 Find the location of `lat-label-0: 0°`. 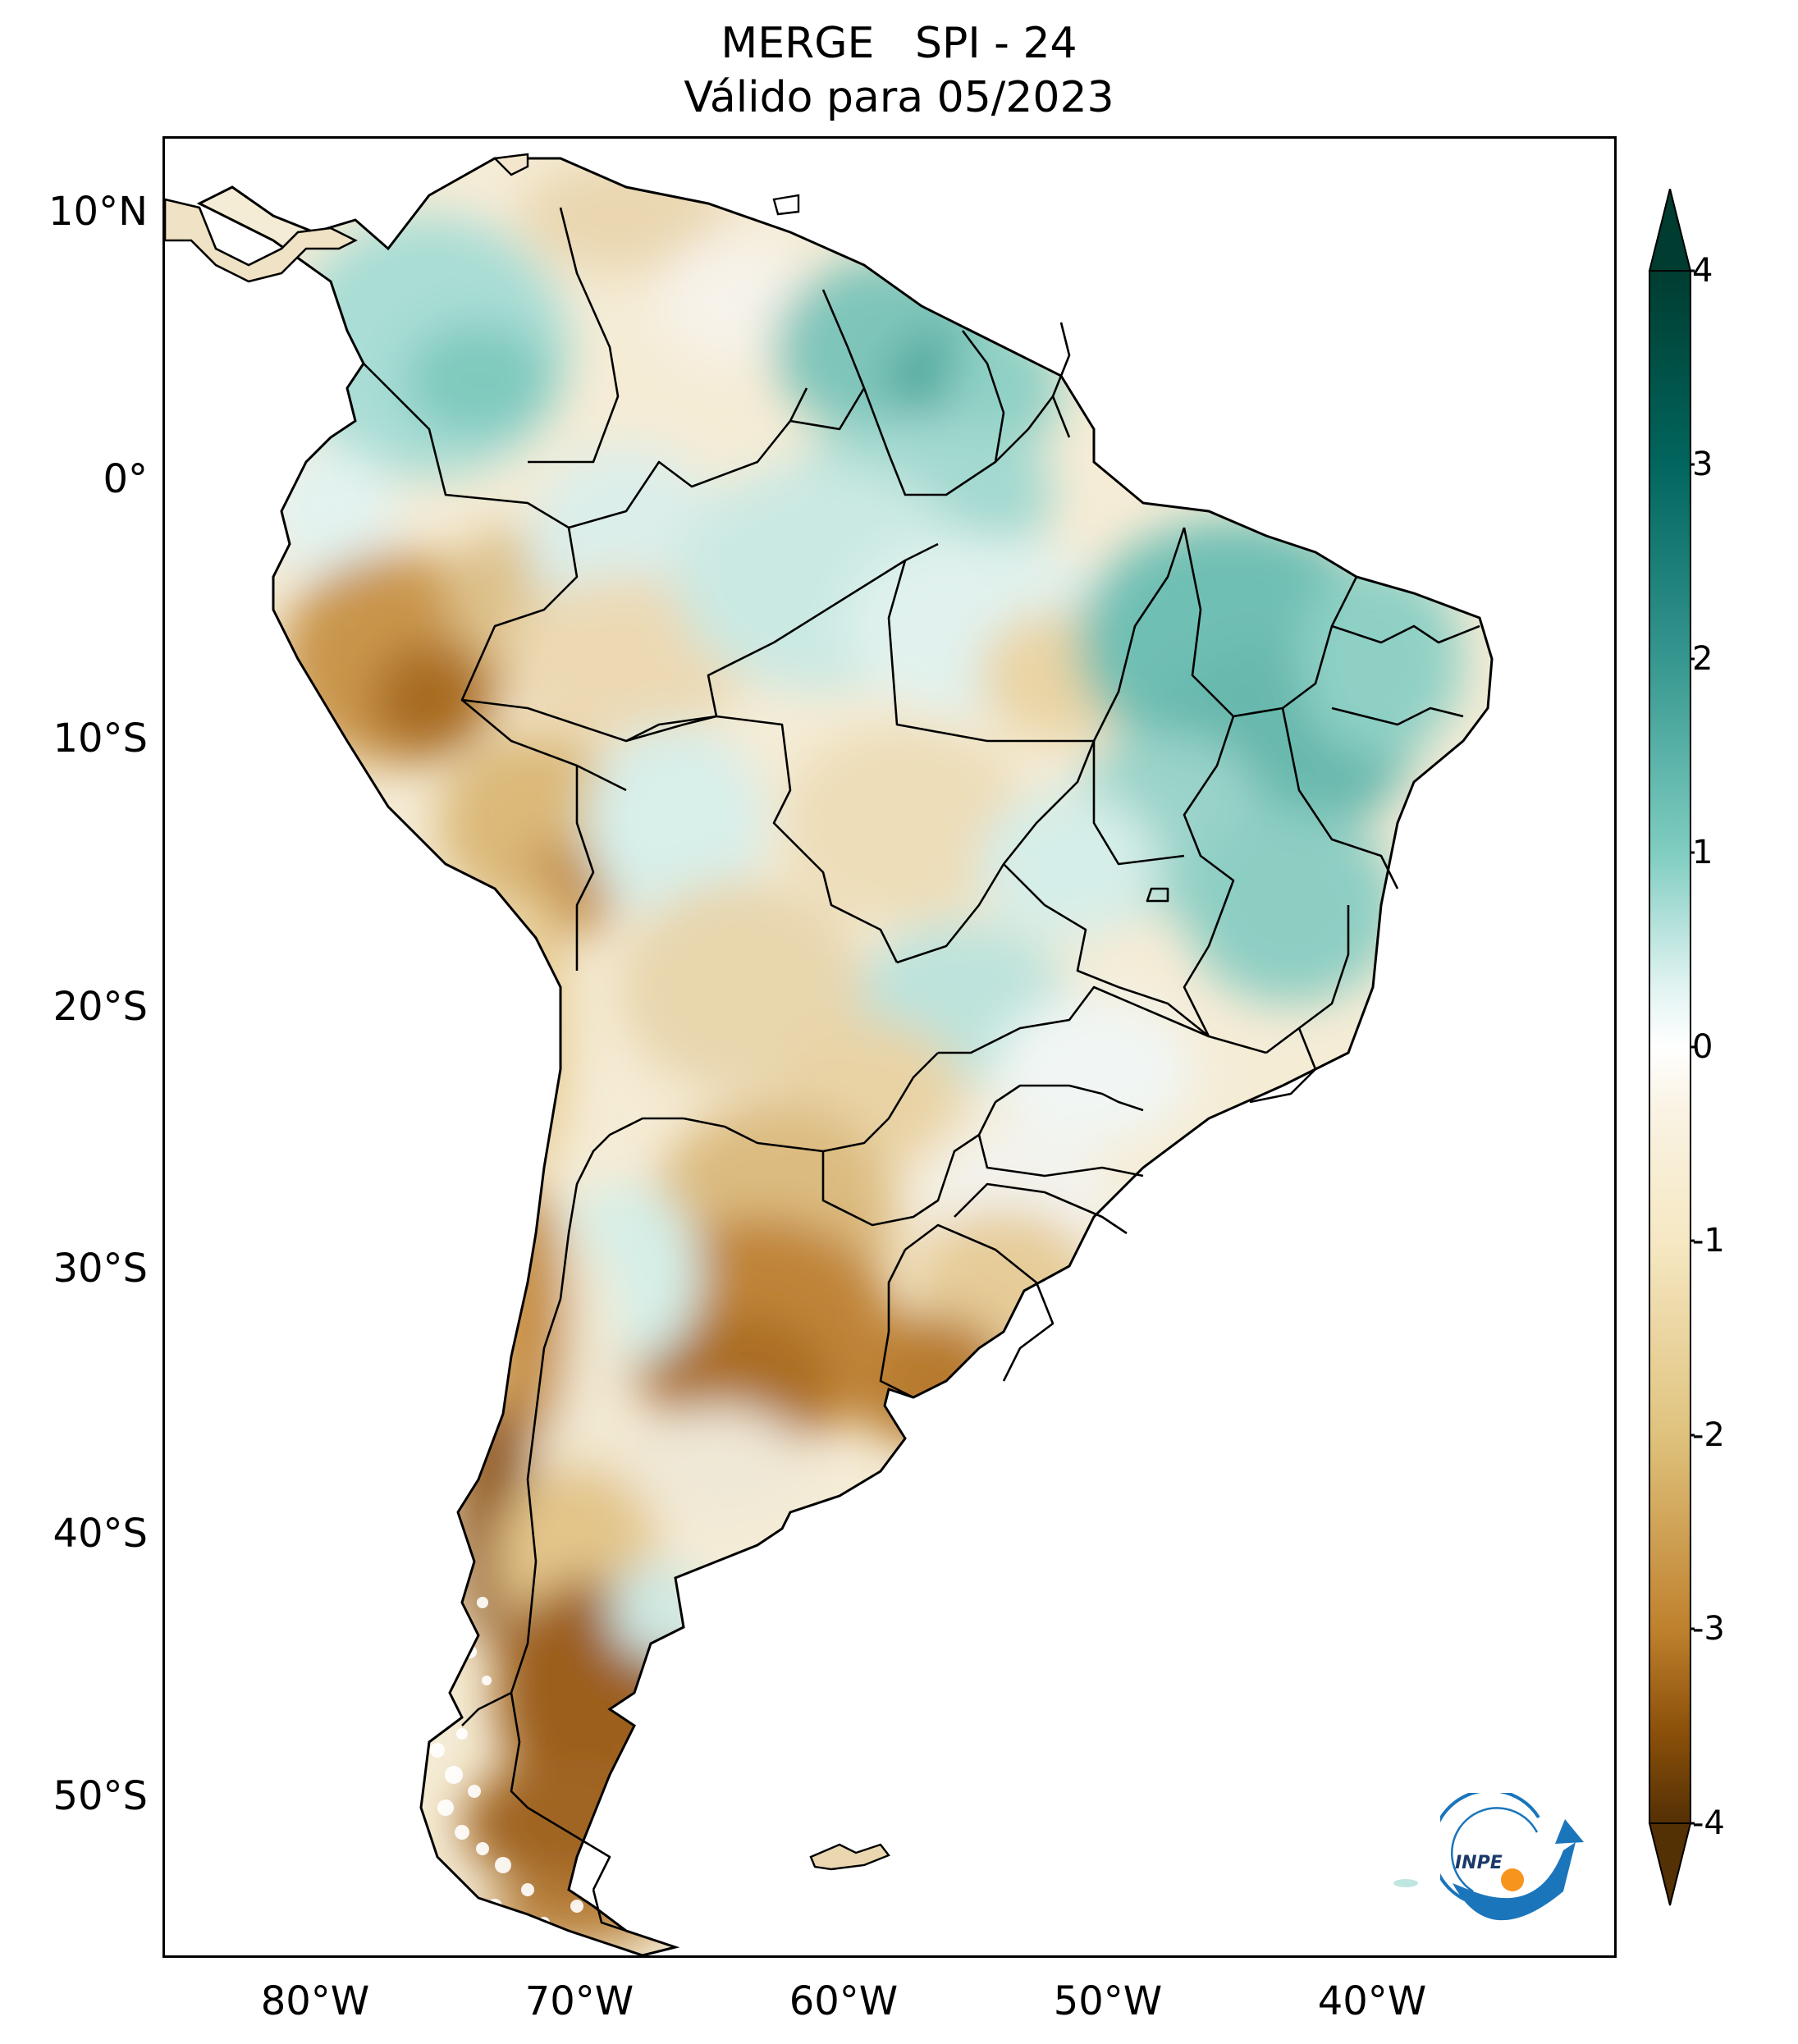

lat-label-0: 0° is located at coordinates (125, 479).